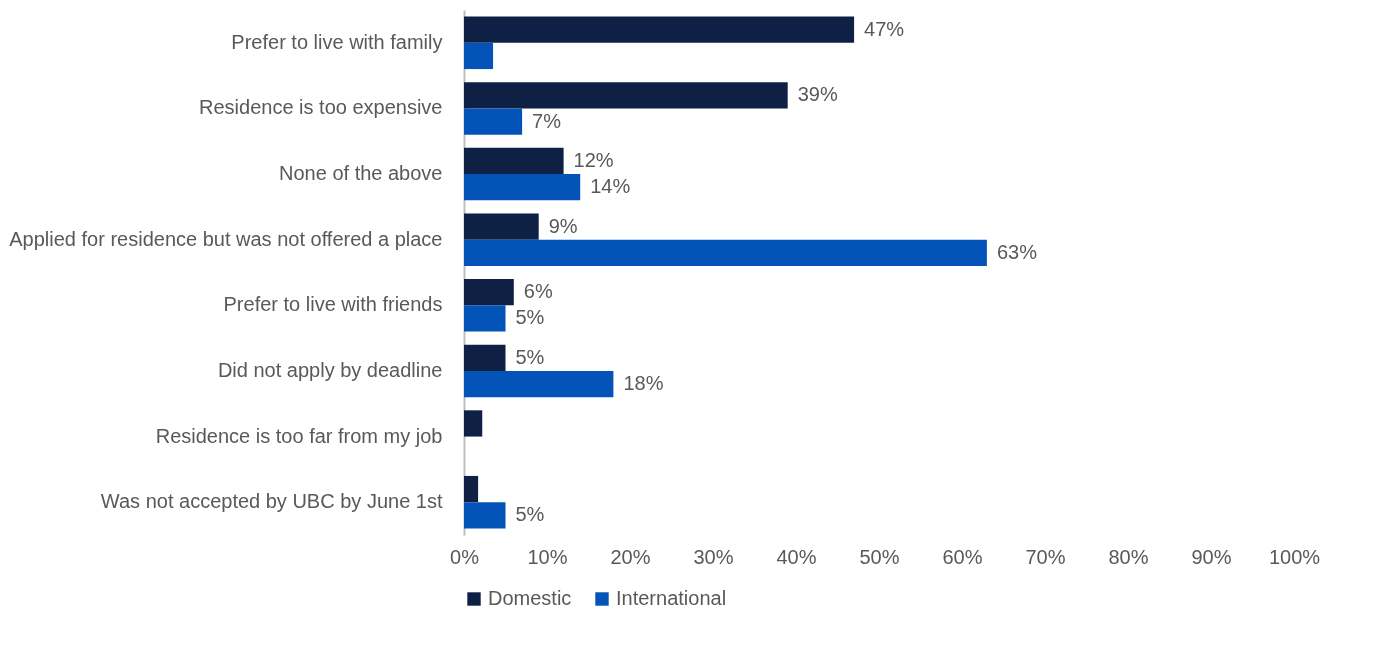  What do you see at coordinates (530, 598) in the screenshot?
I see `legend-label: Domestic` at bounding box center [530, 598].